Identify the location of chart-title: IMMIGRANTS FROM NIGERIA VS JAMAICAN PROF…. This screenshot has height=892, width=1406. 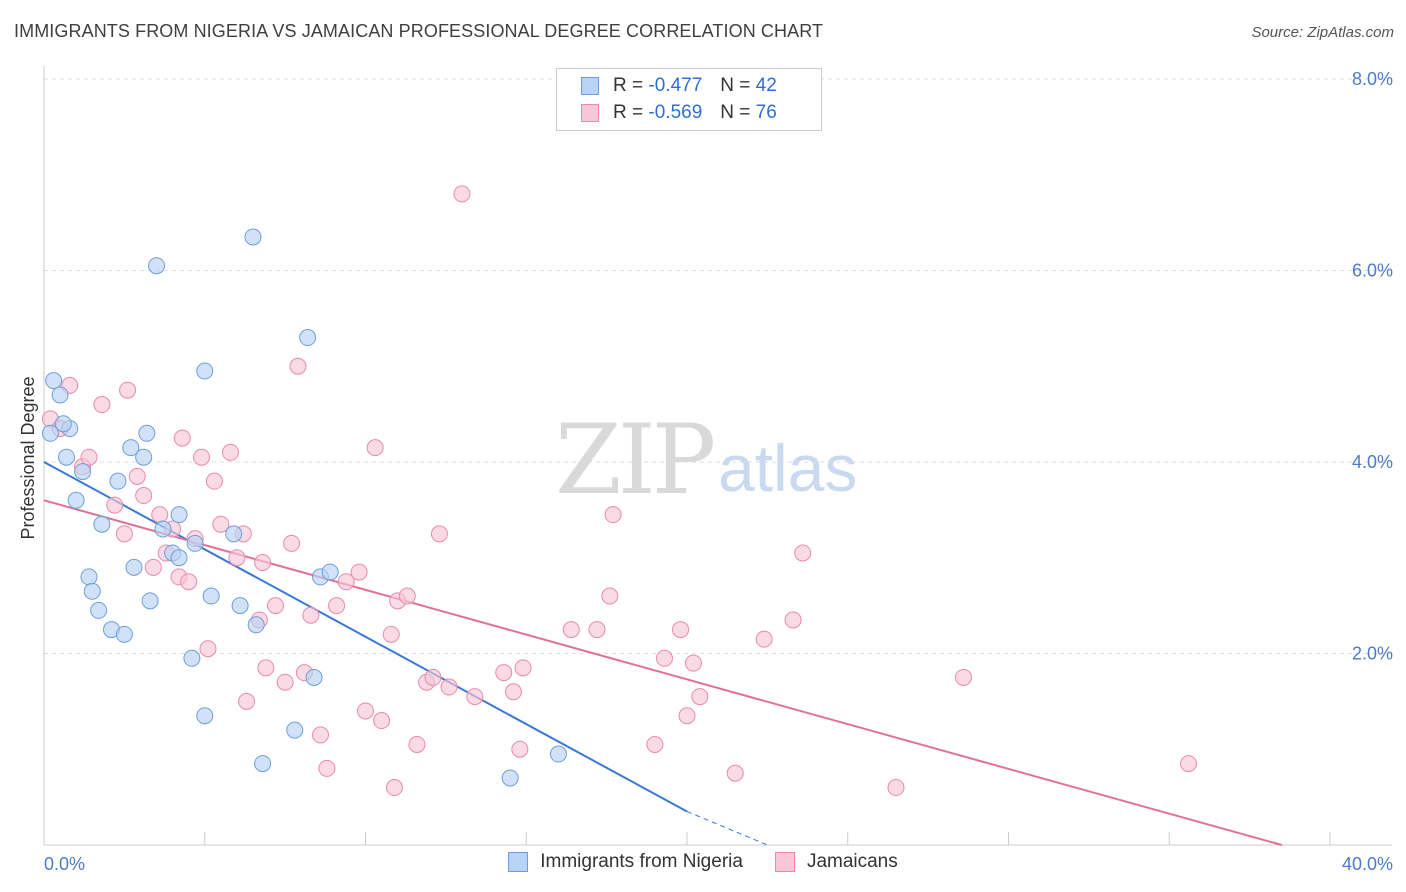
(419, 31).